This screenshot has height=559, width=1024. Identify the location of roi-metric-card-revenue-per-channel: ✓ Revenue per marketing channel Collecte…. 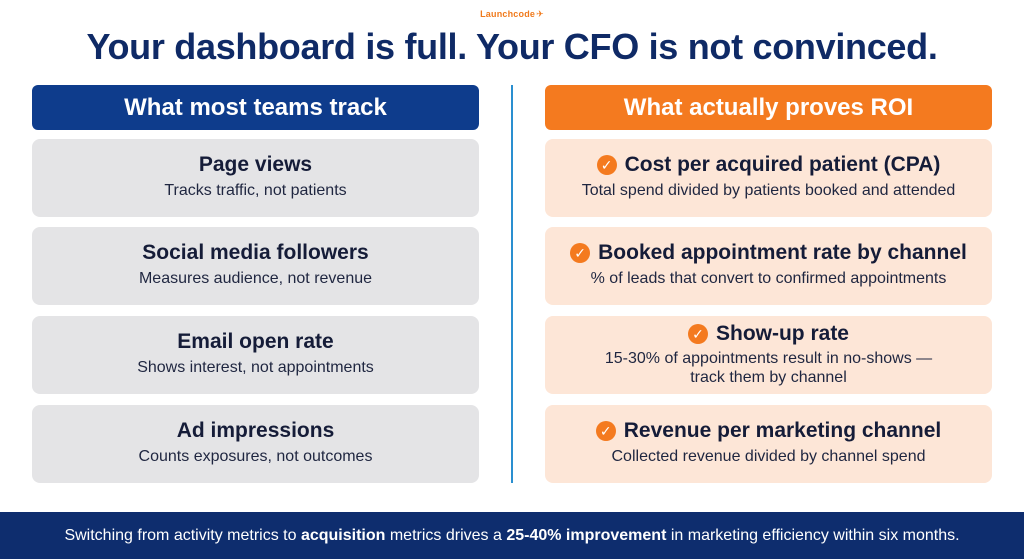
(768, 444).